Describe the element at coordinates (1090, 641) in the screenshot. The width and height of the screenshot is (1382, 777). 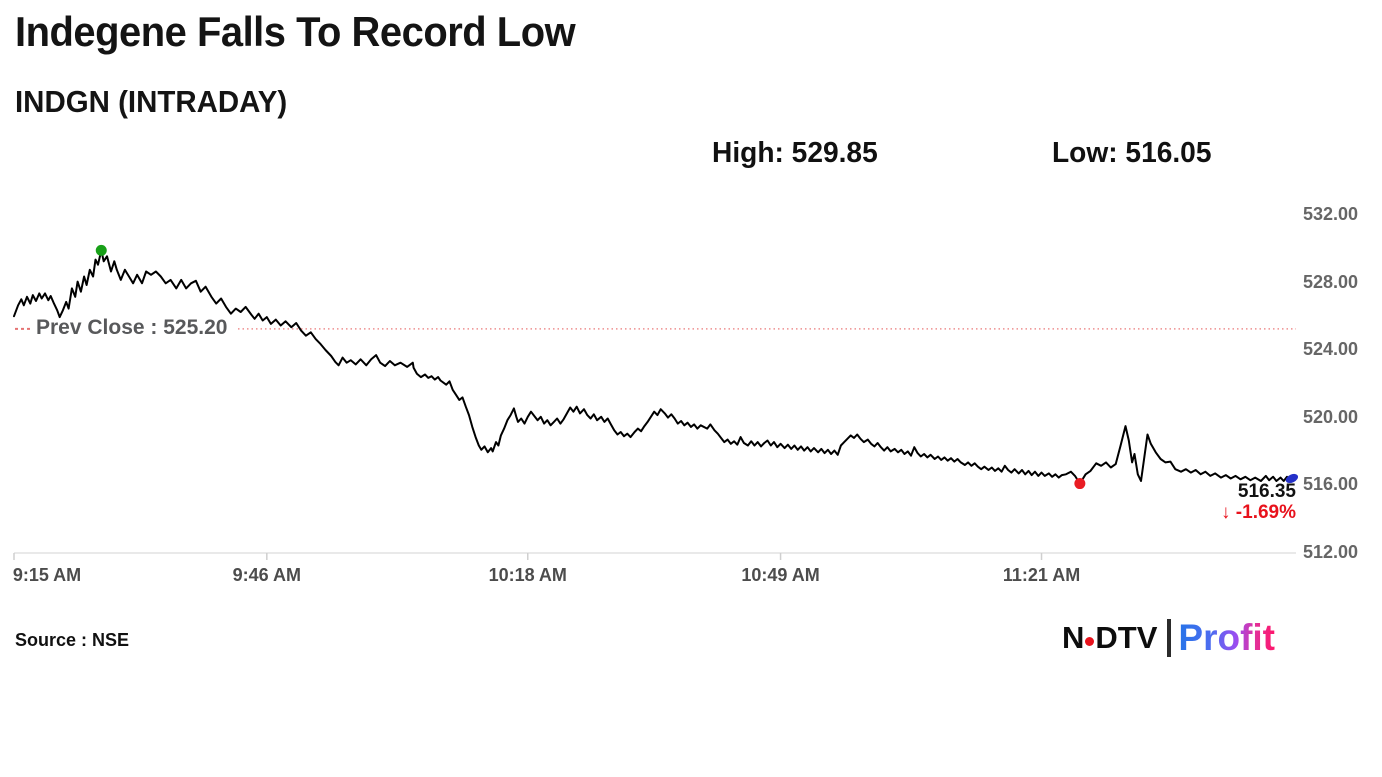
I see `ndtv-red-dot-icon` at that location.